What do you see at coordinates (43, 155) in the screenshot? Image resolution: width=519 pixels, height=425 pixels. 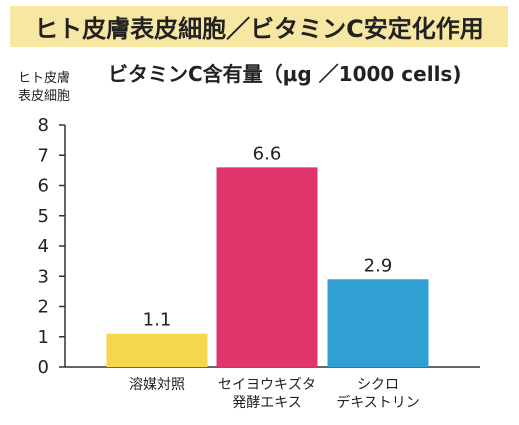 I see `y-tick-label: 7` at bounding box center [43, 155].